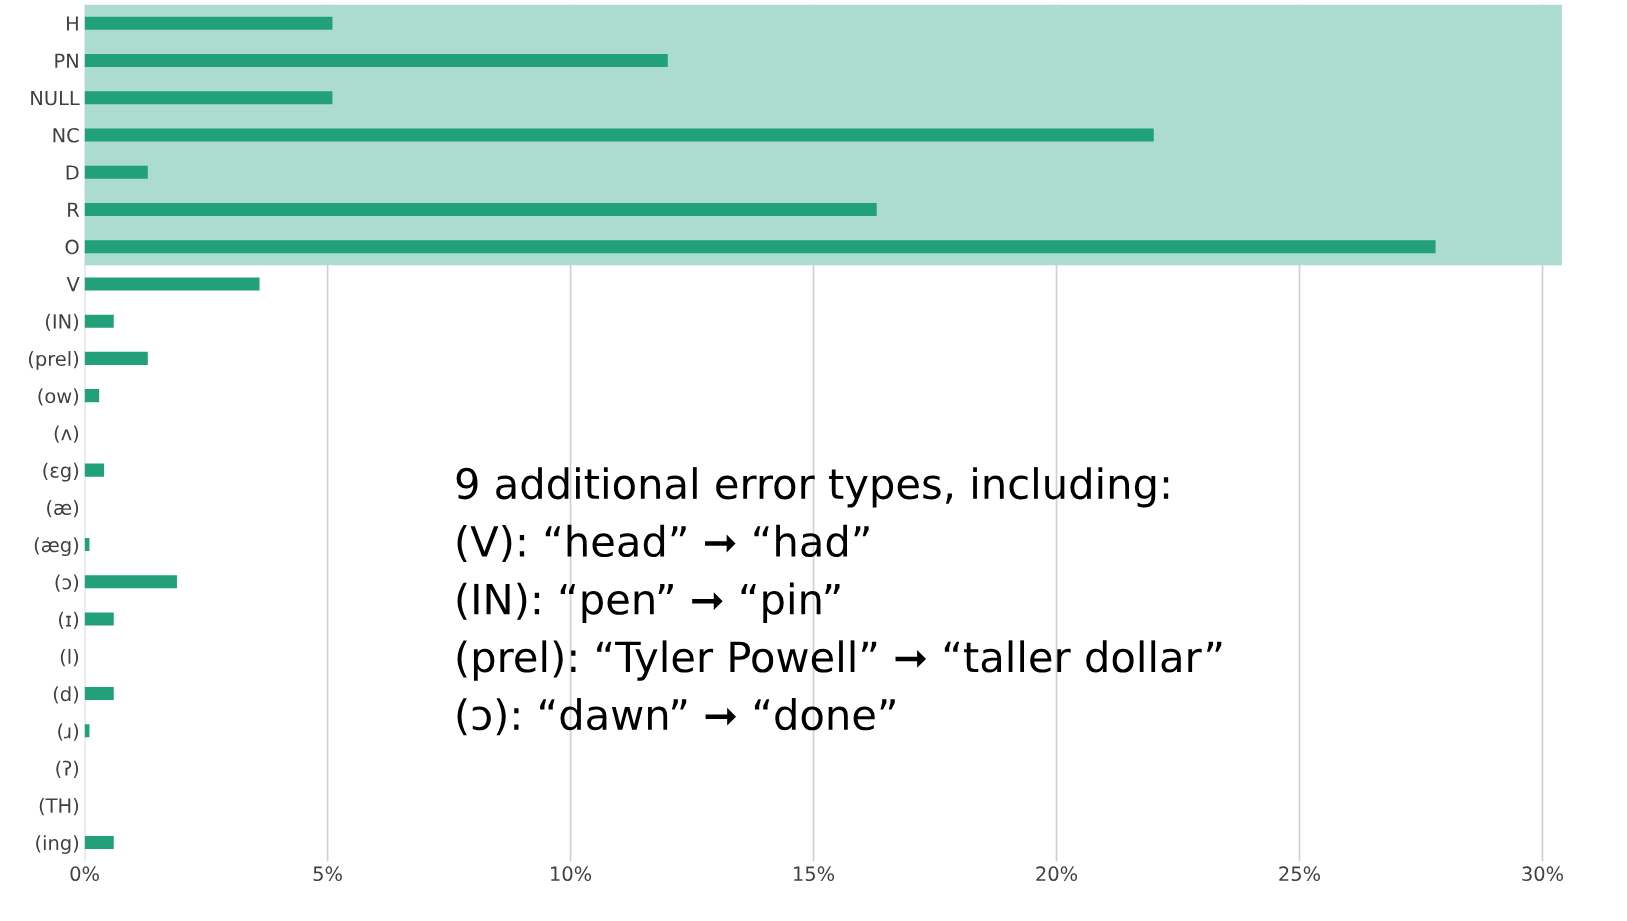  Describe the element at coordinates (61, 472) in the screenshot. I see `y-tick-label: (ɛg)` at that location.